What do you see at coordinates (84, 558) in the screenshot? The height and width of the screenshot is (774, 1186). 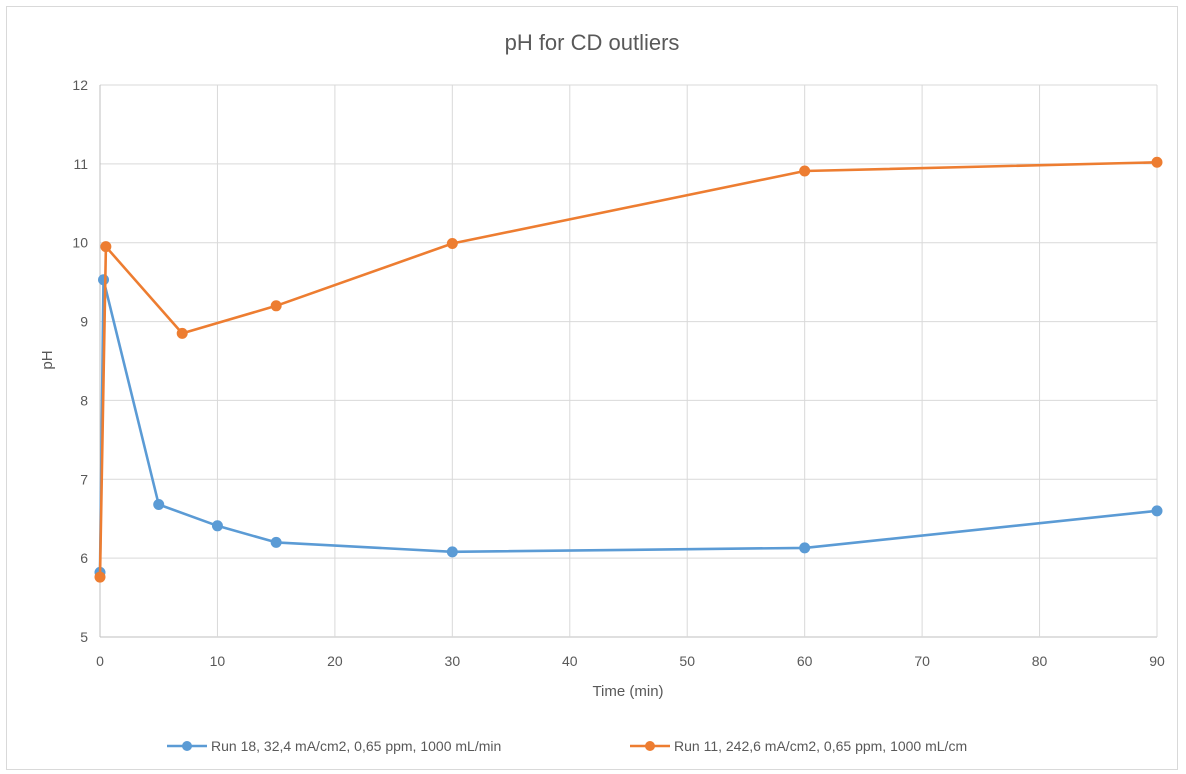 I see `y-tick-label: 6` at bounding box center [84, 558].